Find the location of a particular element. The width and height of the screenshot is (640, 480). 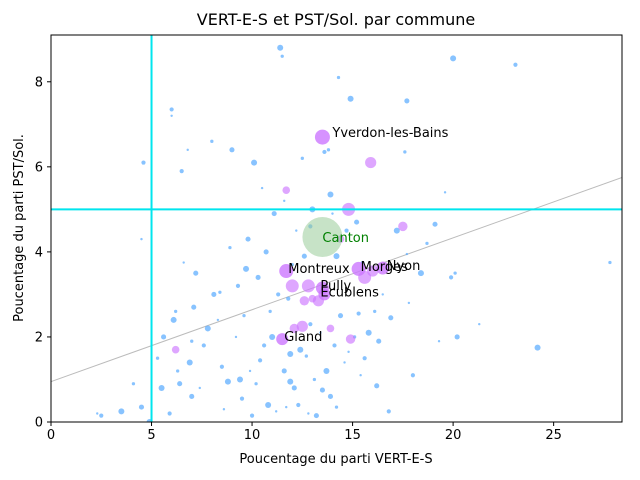

commune-point is located at coordinates (286, 271).